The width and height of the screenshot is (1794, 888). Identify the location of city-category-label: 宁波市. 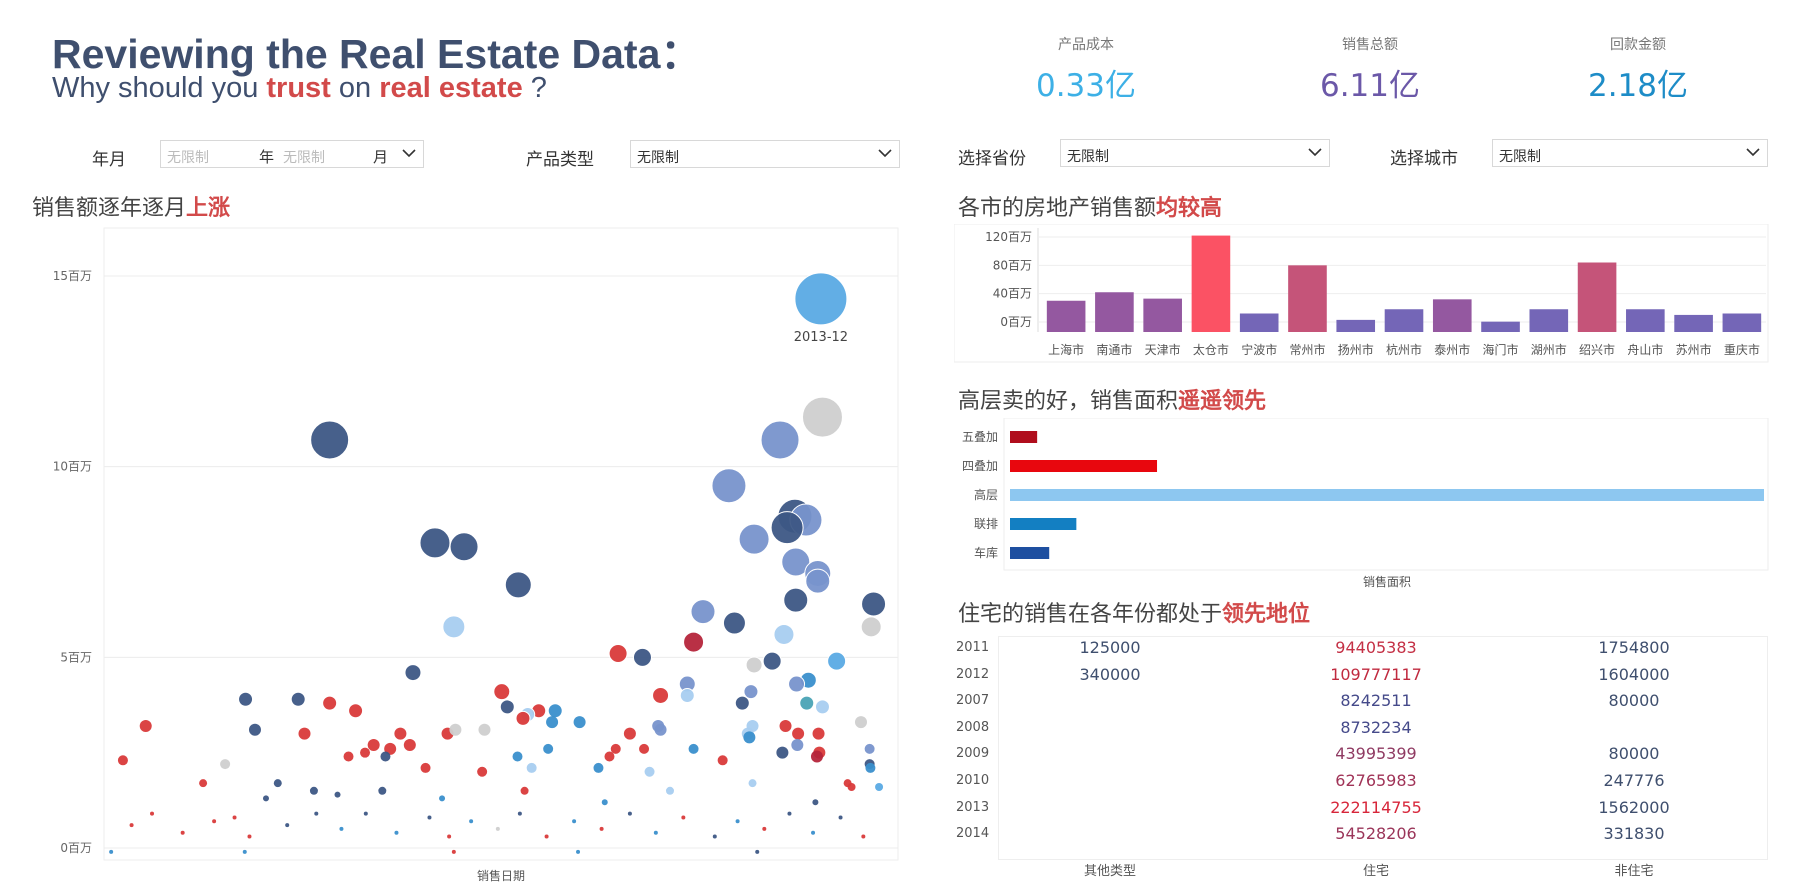
(1259, 349).